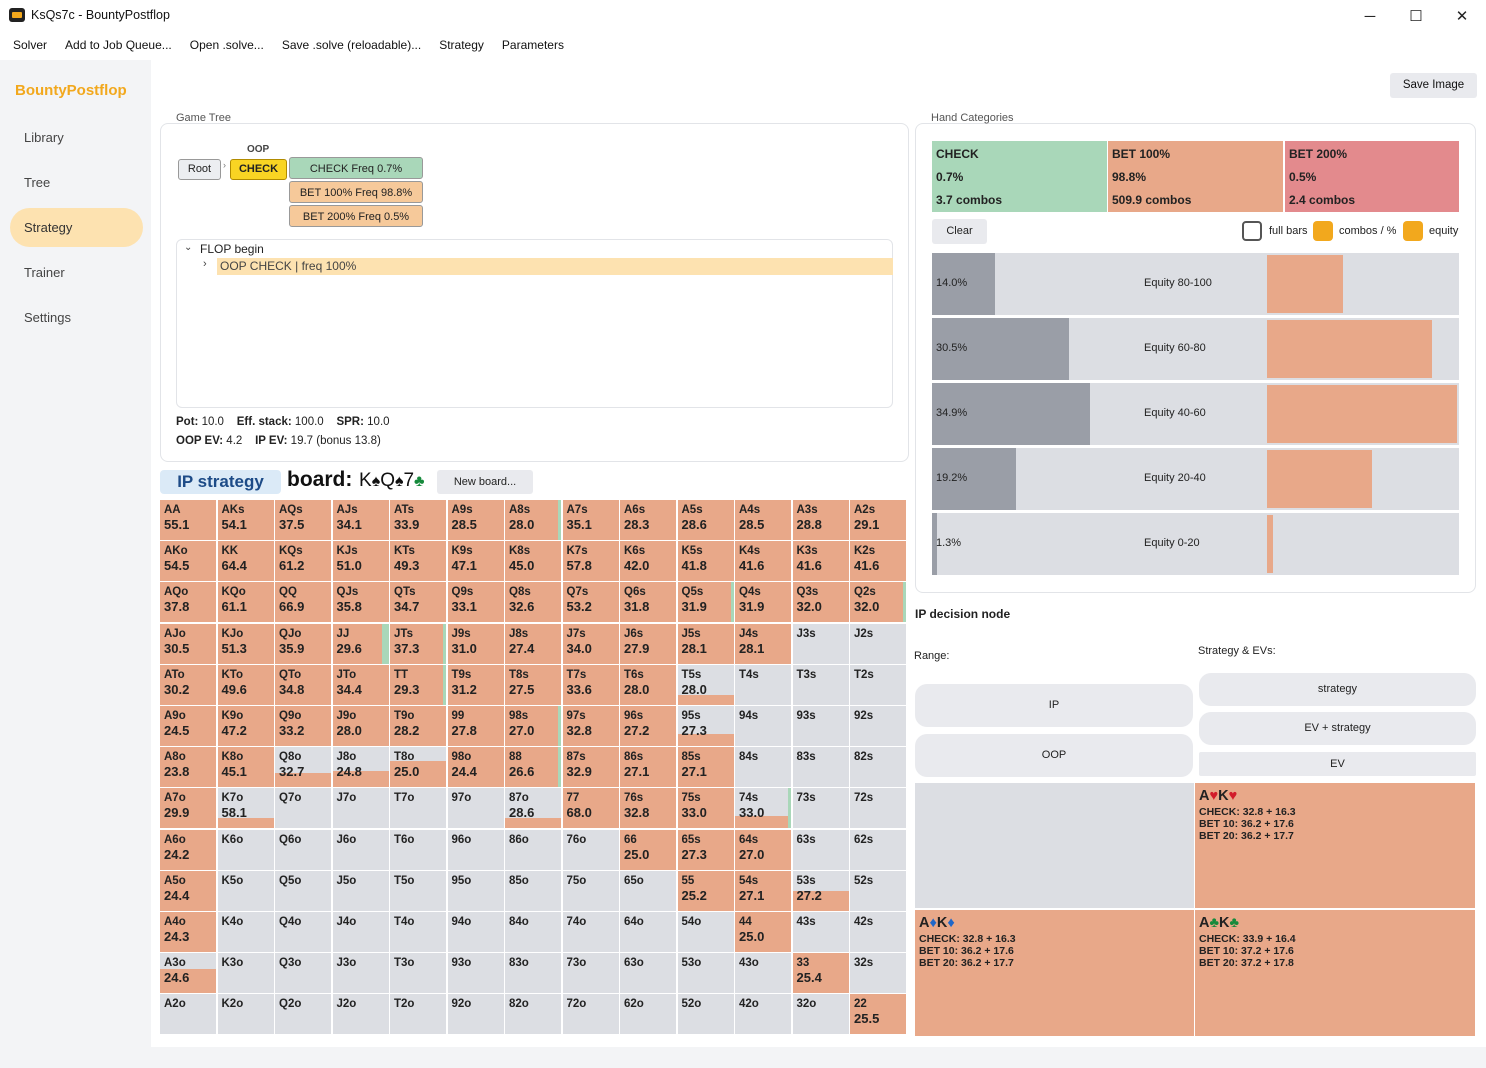 This screenshot has height=1068, width=1486. What do you see at coordinates (648, 1014) in the screenshot?
I see `hand-cell: 62o` at bounding box center [648, 1014].